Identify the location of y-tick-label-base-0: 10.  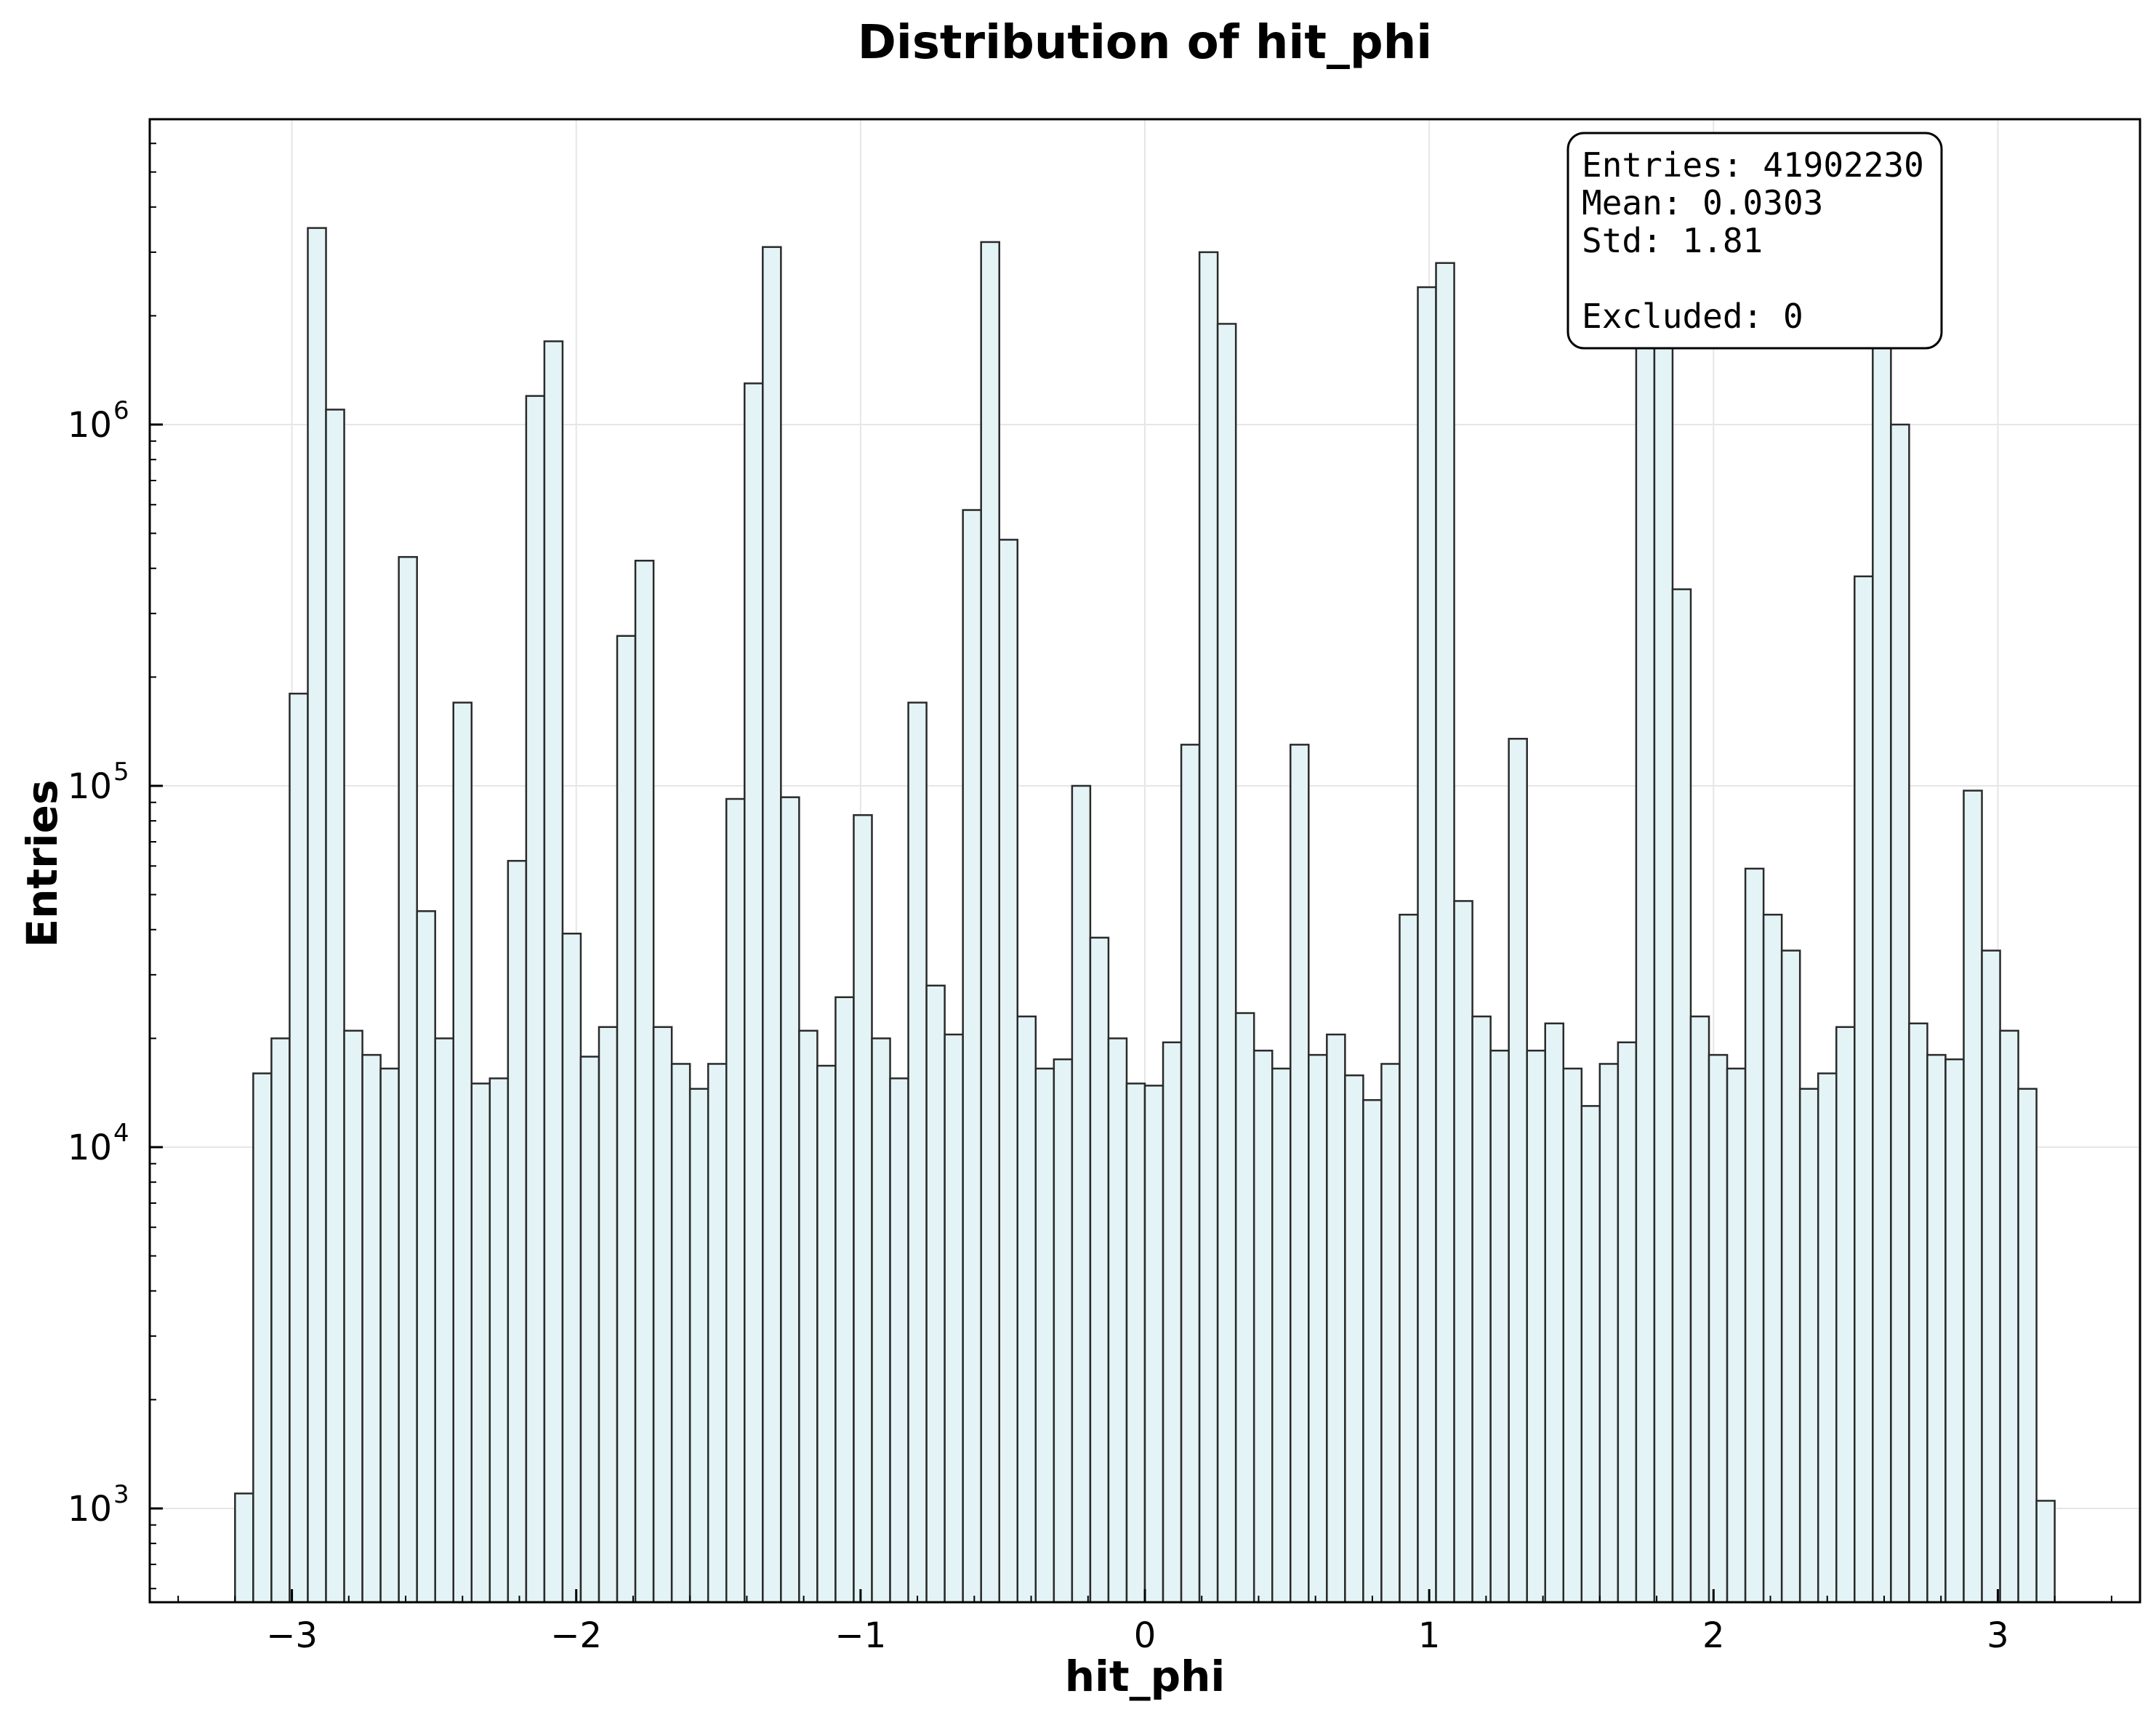
(90, 1509).